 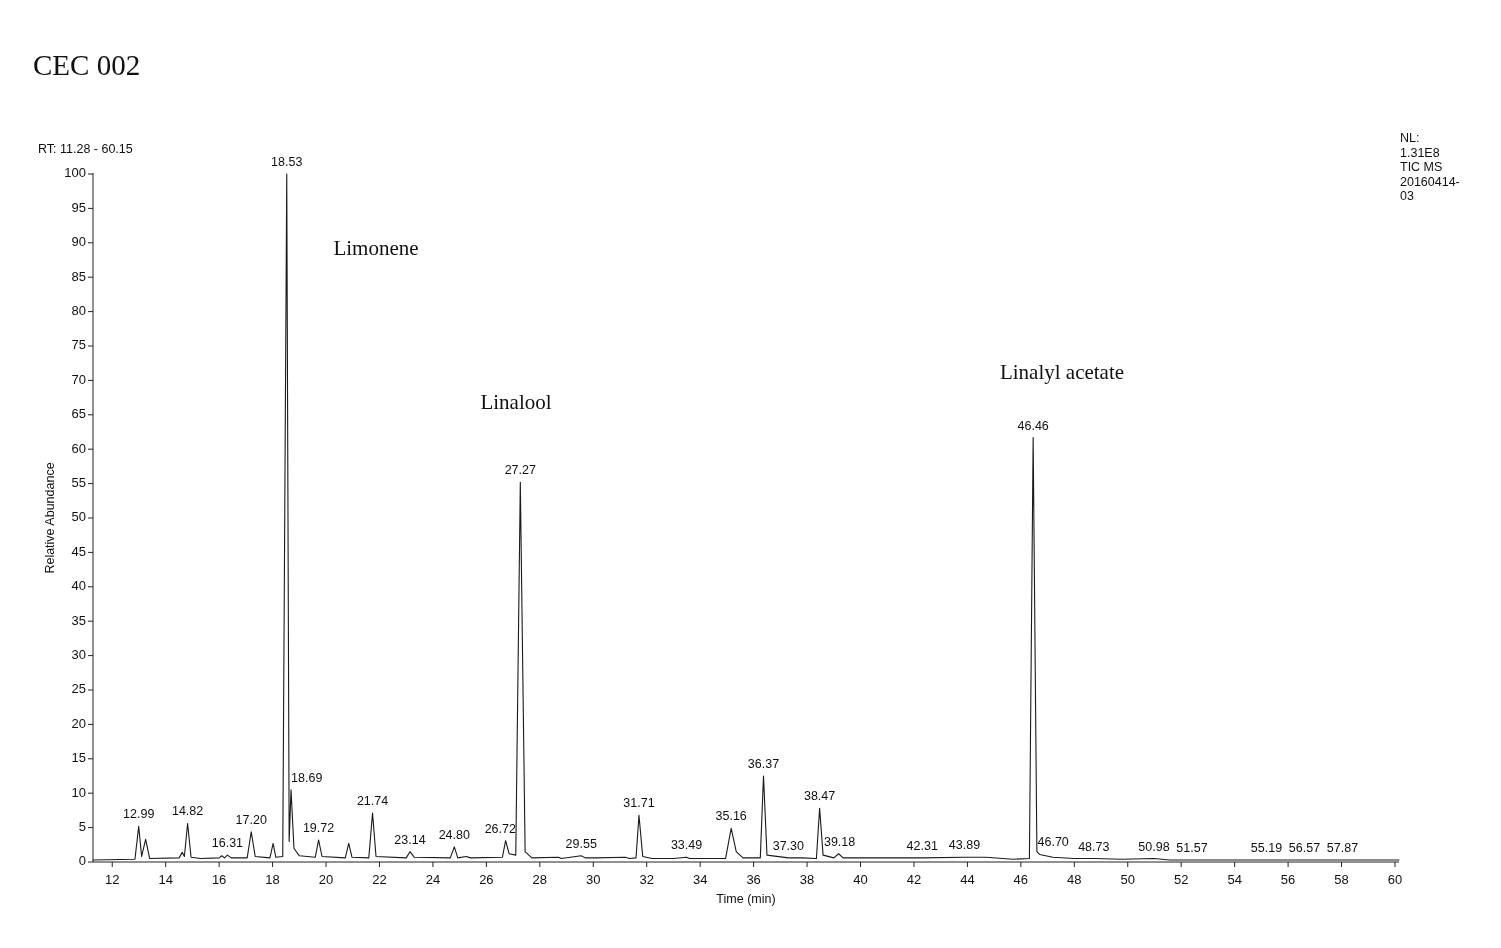 I want to click on x-tick-label: 56, so click(x=1288, y=879).